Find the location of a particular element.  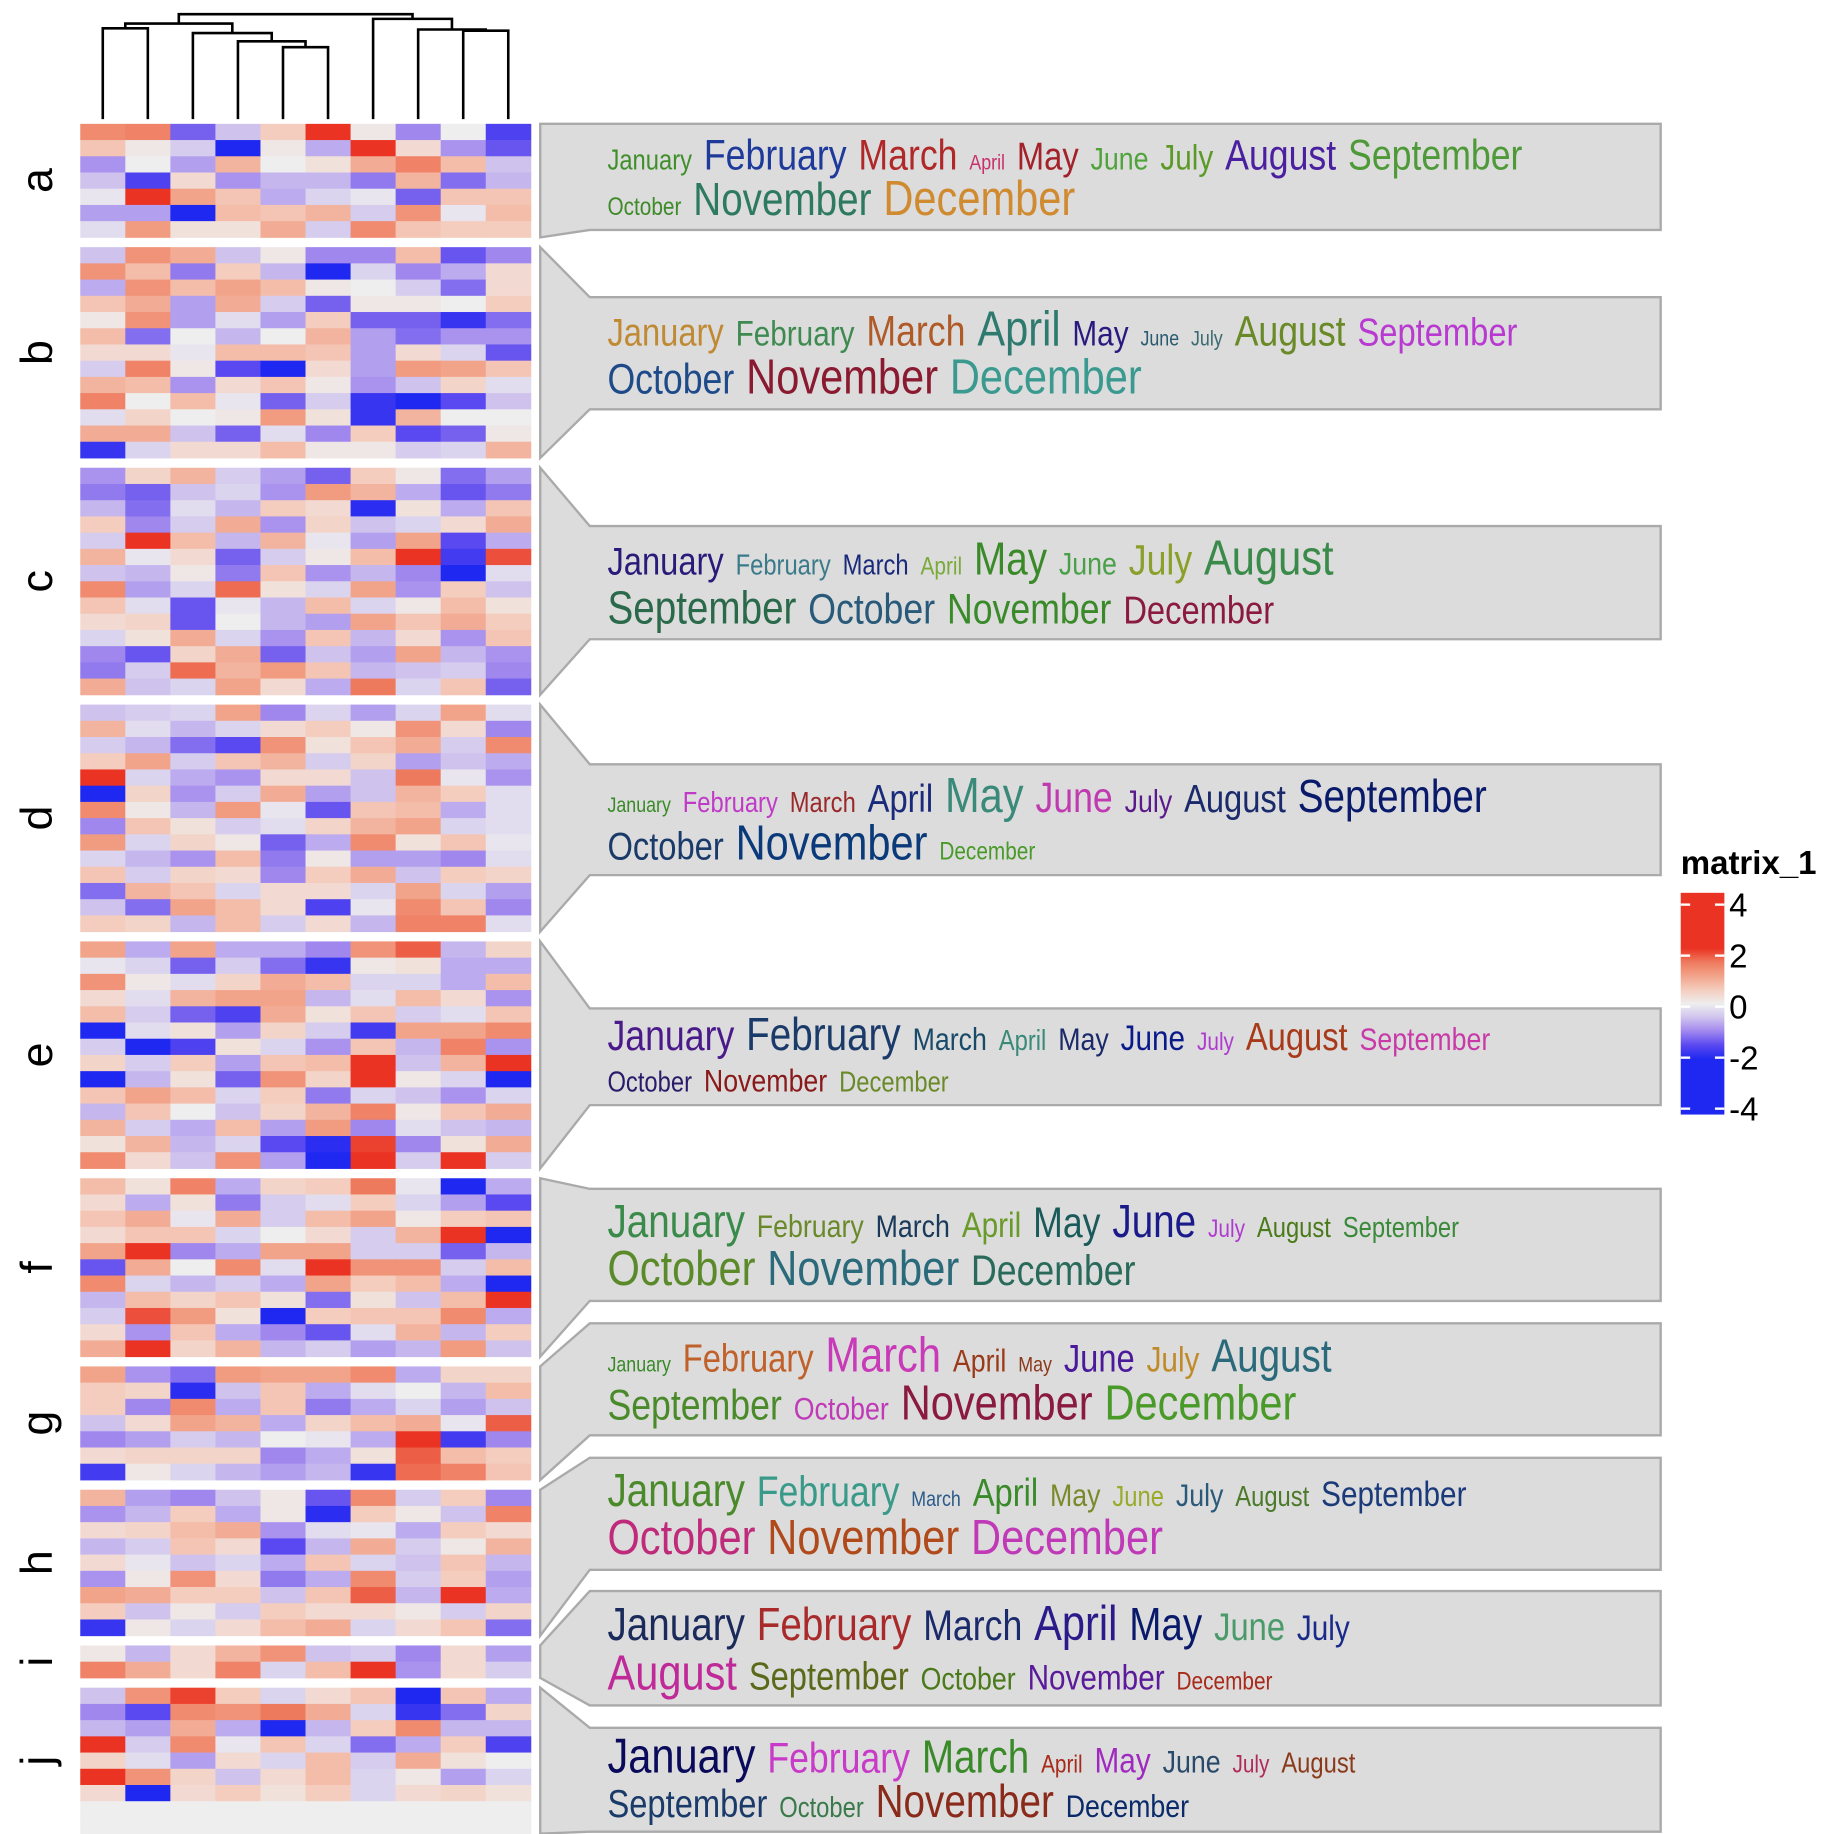

legend-title: matrix_1 is located at coordinates (1749, 862).